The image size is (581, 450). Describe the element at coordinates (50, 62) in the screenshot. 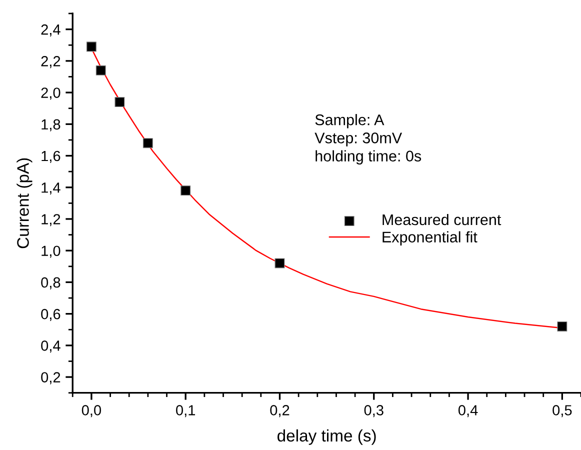

I see `y-tick-label: 2,2` at that location.